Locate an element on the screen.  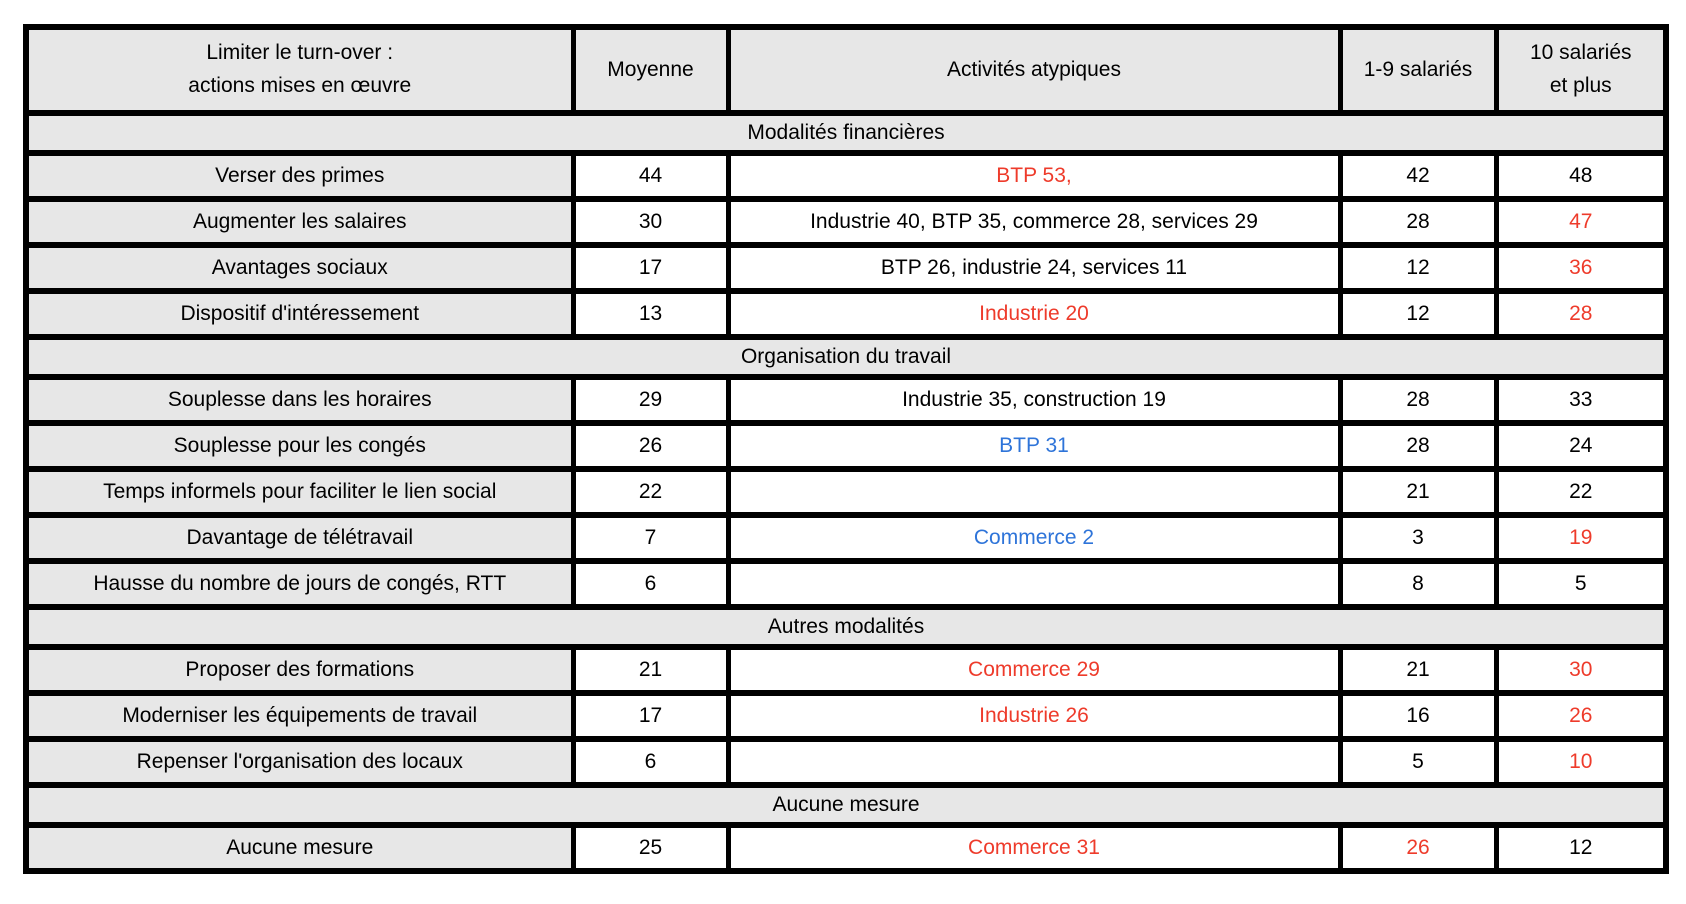
section-band-title: Organisation du travail is located at coordinates (846, 357).